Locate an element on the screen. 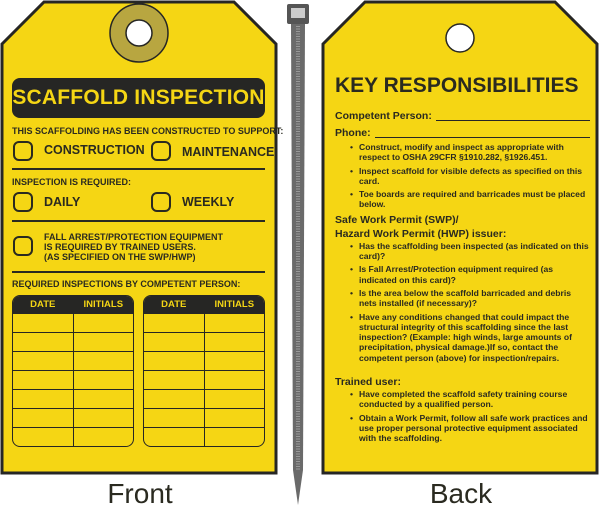 This screenshot has height=510, width=600. fall-arrest-line: FALL ARREST/PROTECTION EQUIPMENT is located at coordinates (134, 237).